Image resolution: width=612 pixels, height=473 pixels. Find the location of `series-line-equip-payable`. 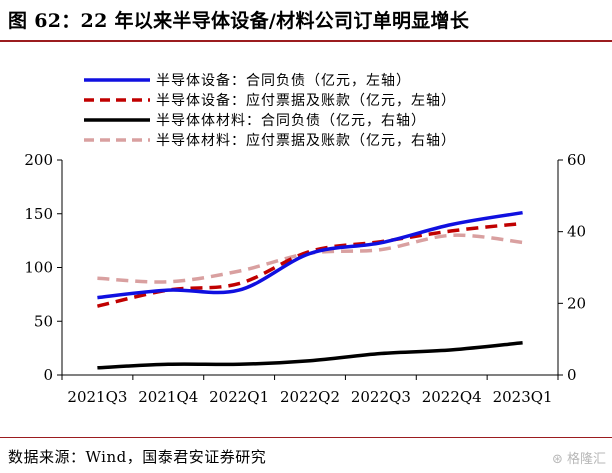

series-line-equip-payable is located at coordinates (310, 264).